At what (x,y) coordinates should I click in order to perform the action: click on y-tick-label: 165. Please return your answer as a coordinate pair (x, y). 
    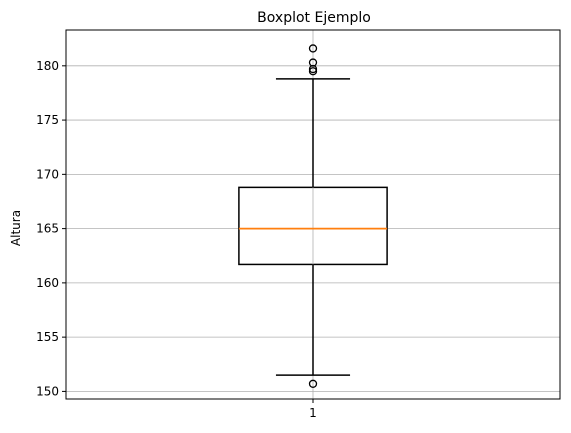
    Looking at the image, I should click on (47, 229).